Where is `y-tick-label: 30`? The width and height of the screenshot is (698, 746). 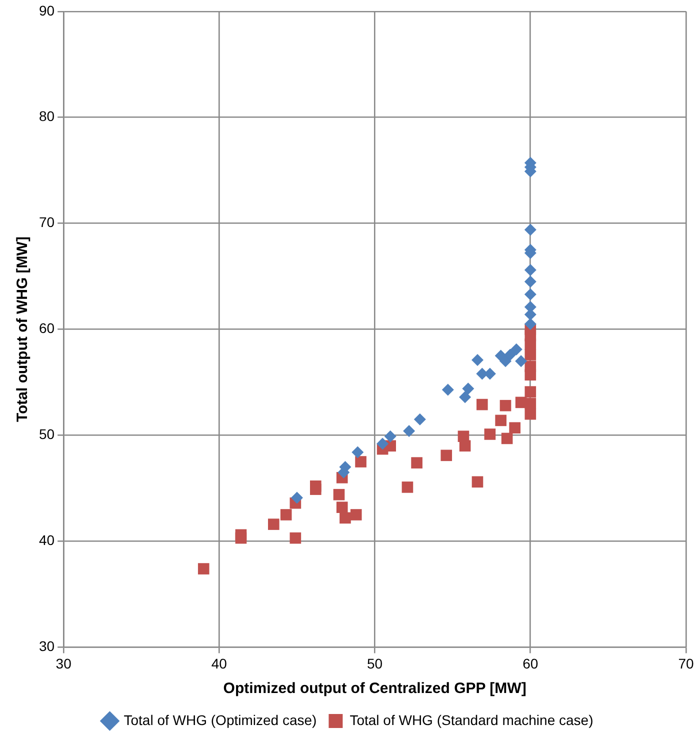
y-tick-label: 30 is located at coordinates (46, 646).